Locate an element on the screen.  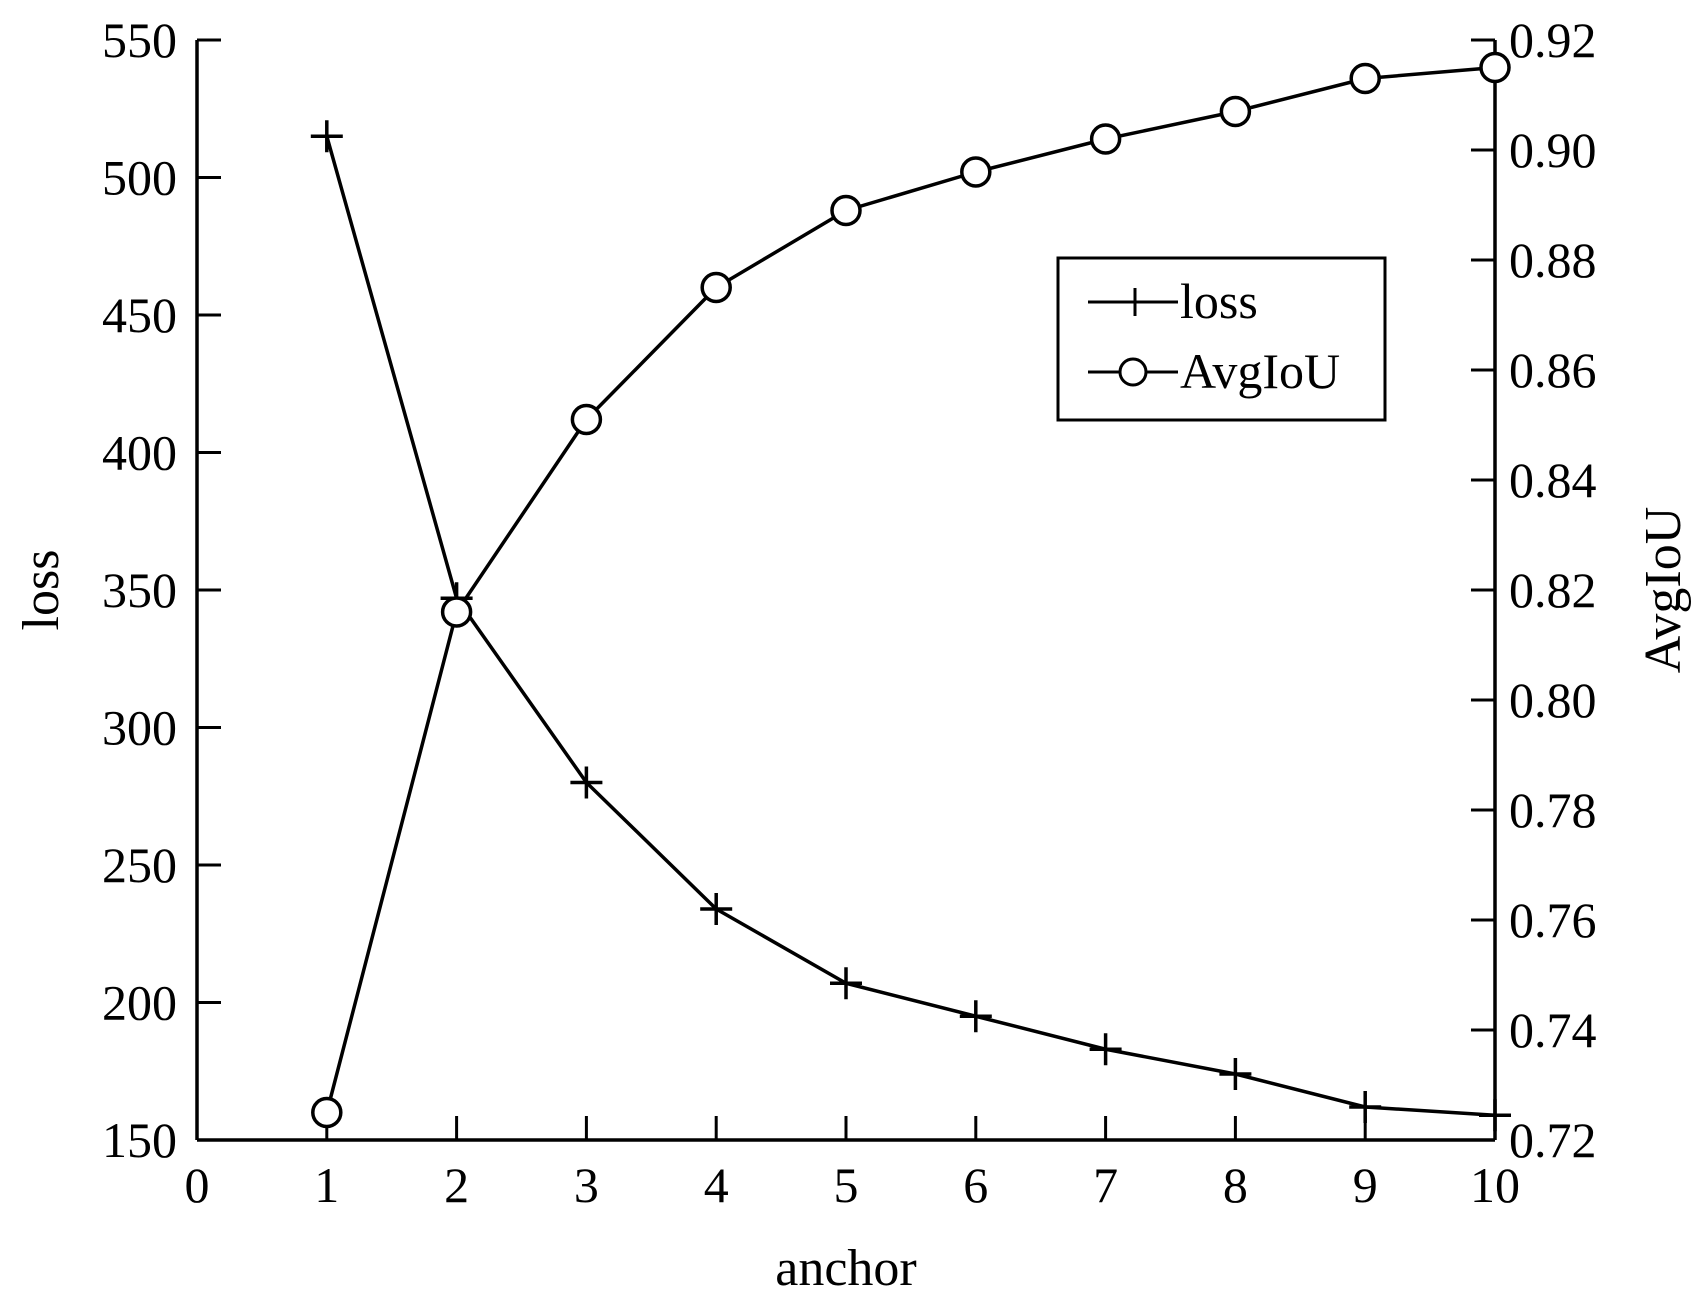
right-y-tick-label: 0.92 is located at coordinates (1553, 40).